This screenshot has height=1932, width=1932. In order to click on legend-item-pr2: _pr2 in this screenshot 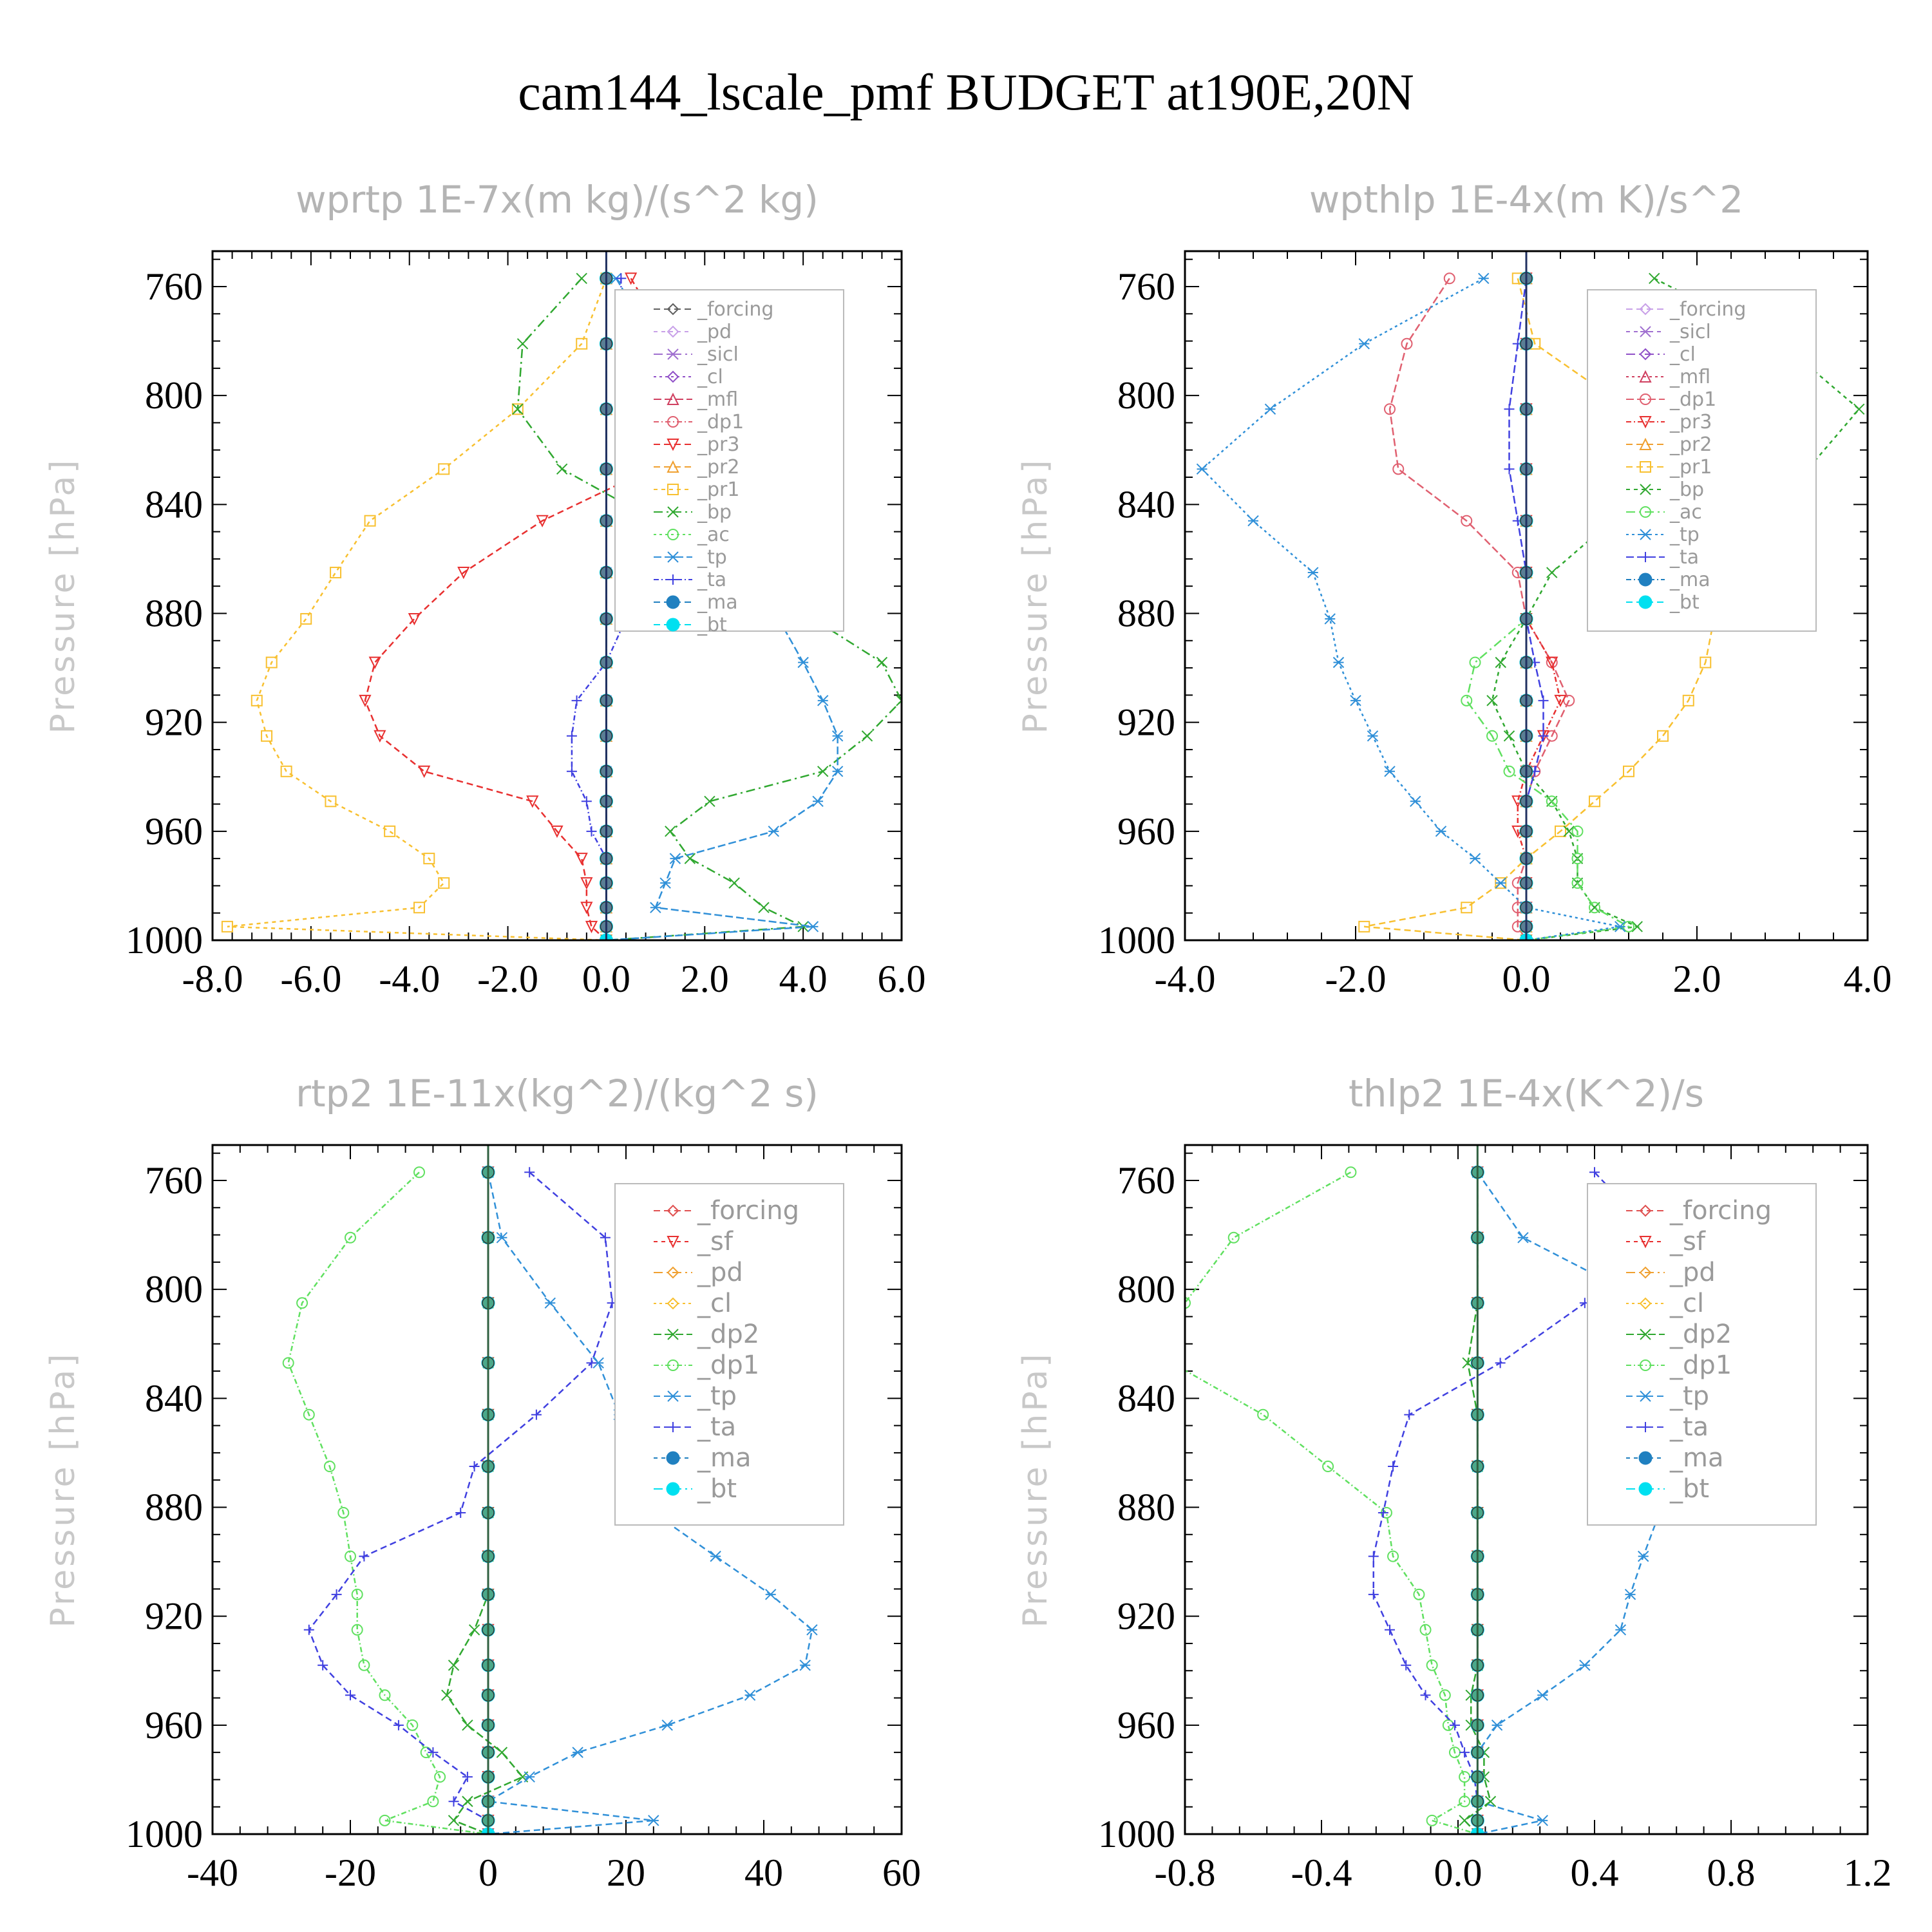, I will do `click(696, 467)`.